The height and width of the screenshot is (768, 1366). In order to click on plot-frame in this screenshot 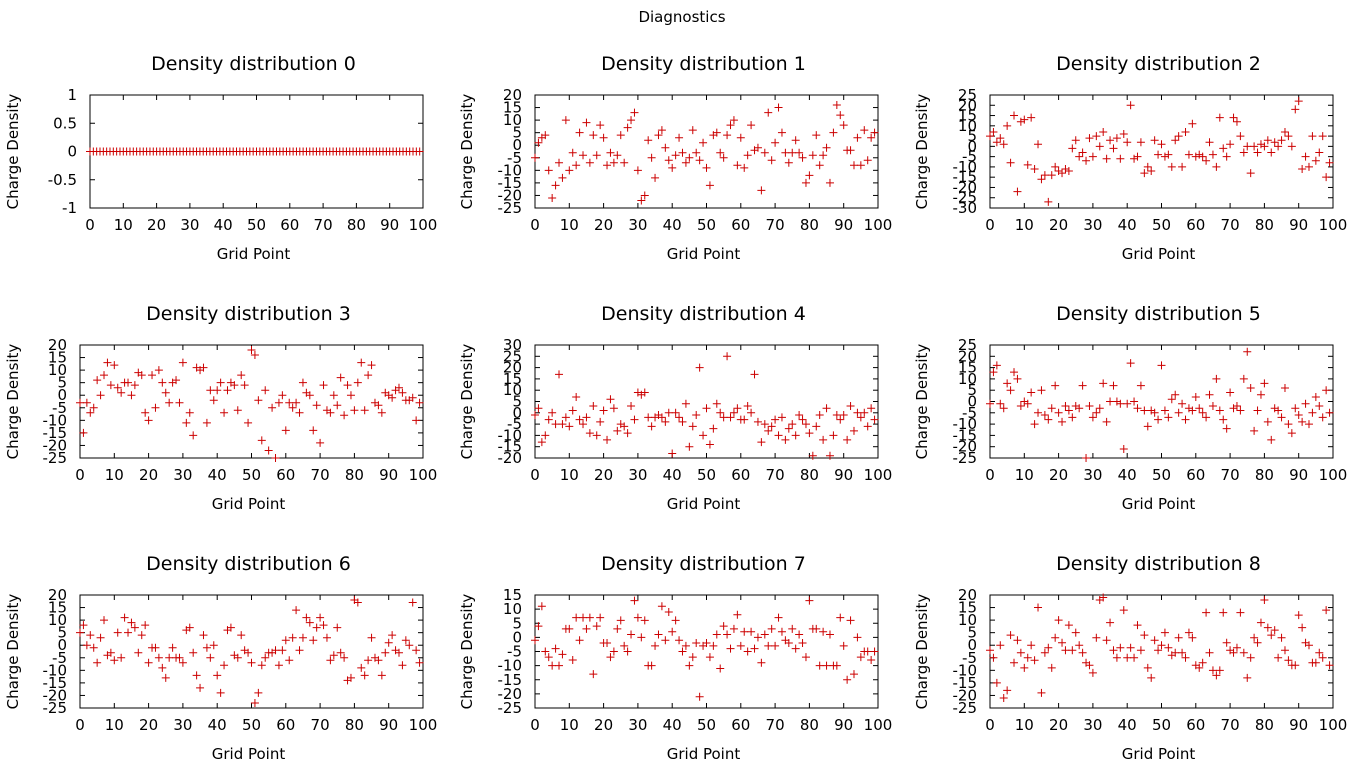, I will do `click(706, 651)`.